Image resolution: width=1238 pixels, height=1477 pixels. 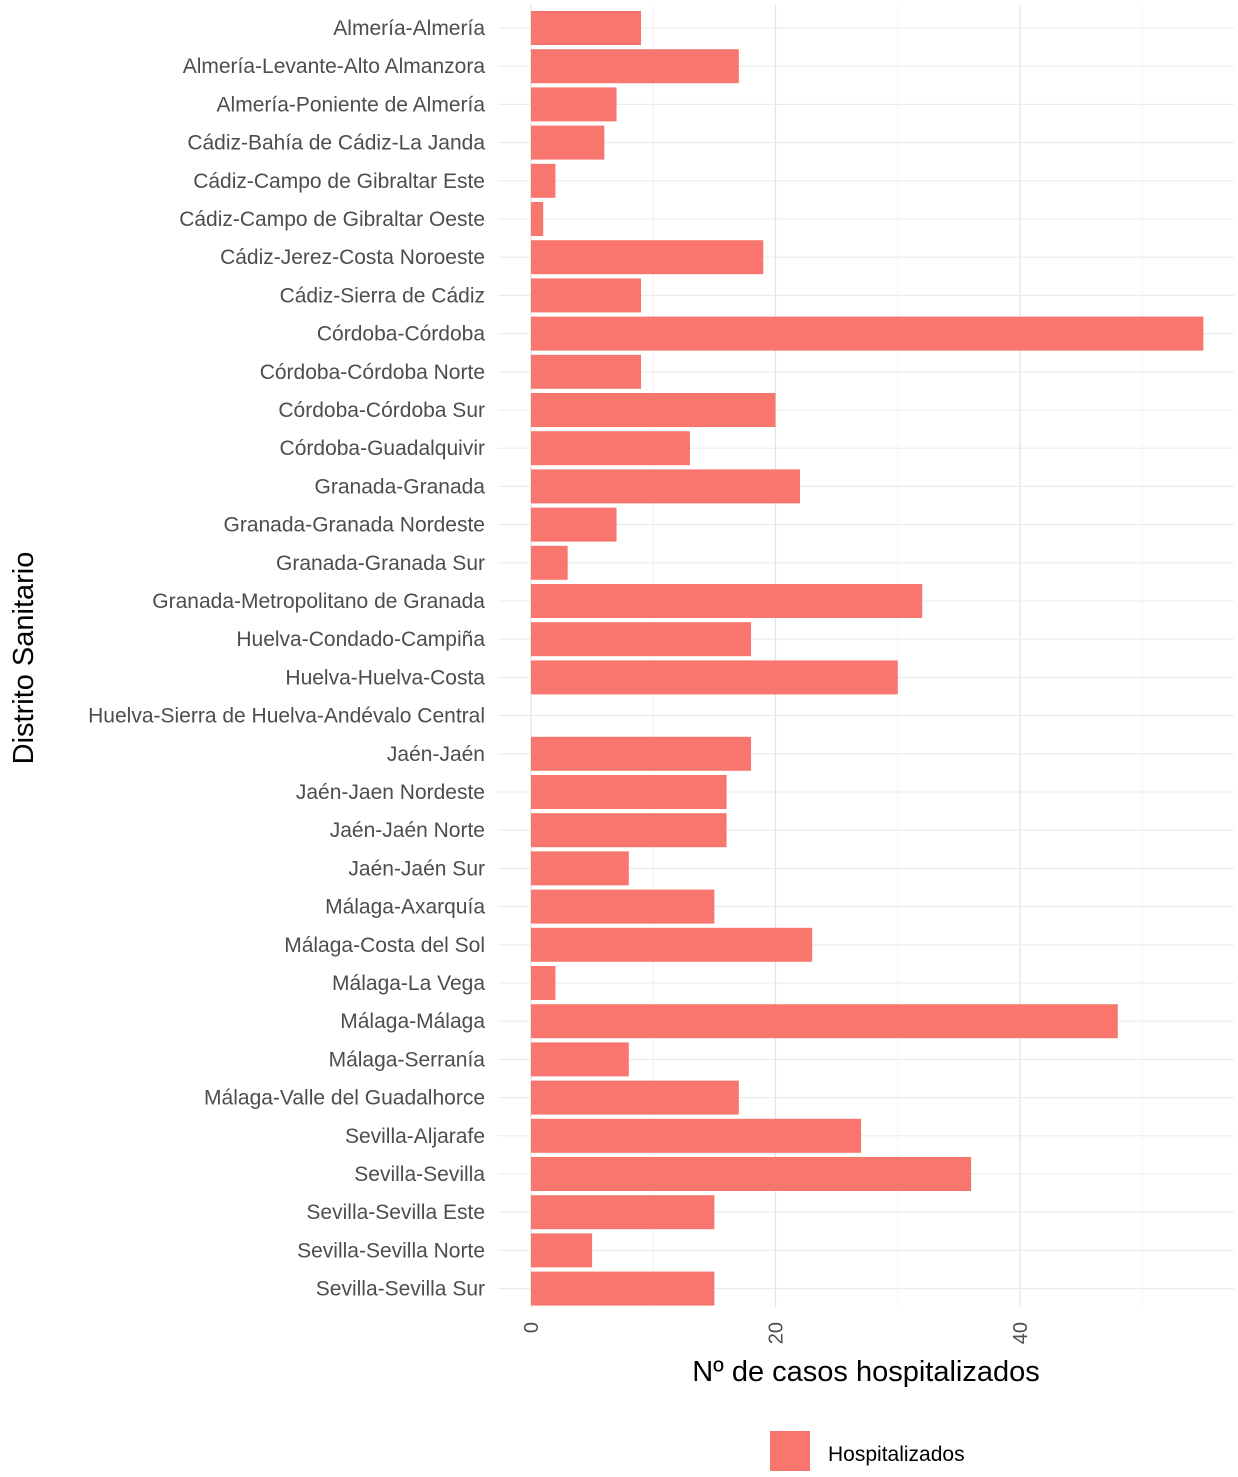 What do you see at coordinates (408, 983) in the screenshot?
I see `category-label: Málaga-La Vega` at bounding box center [408, 983].